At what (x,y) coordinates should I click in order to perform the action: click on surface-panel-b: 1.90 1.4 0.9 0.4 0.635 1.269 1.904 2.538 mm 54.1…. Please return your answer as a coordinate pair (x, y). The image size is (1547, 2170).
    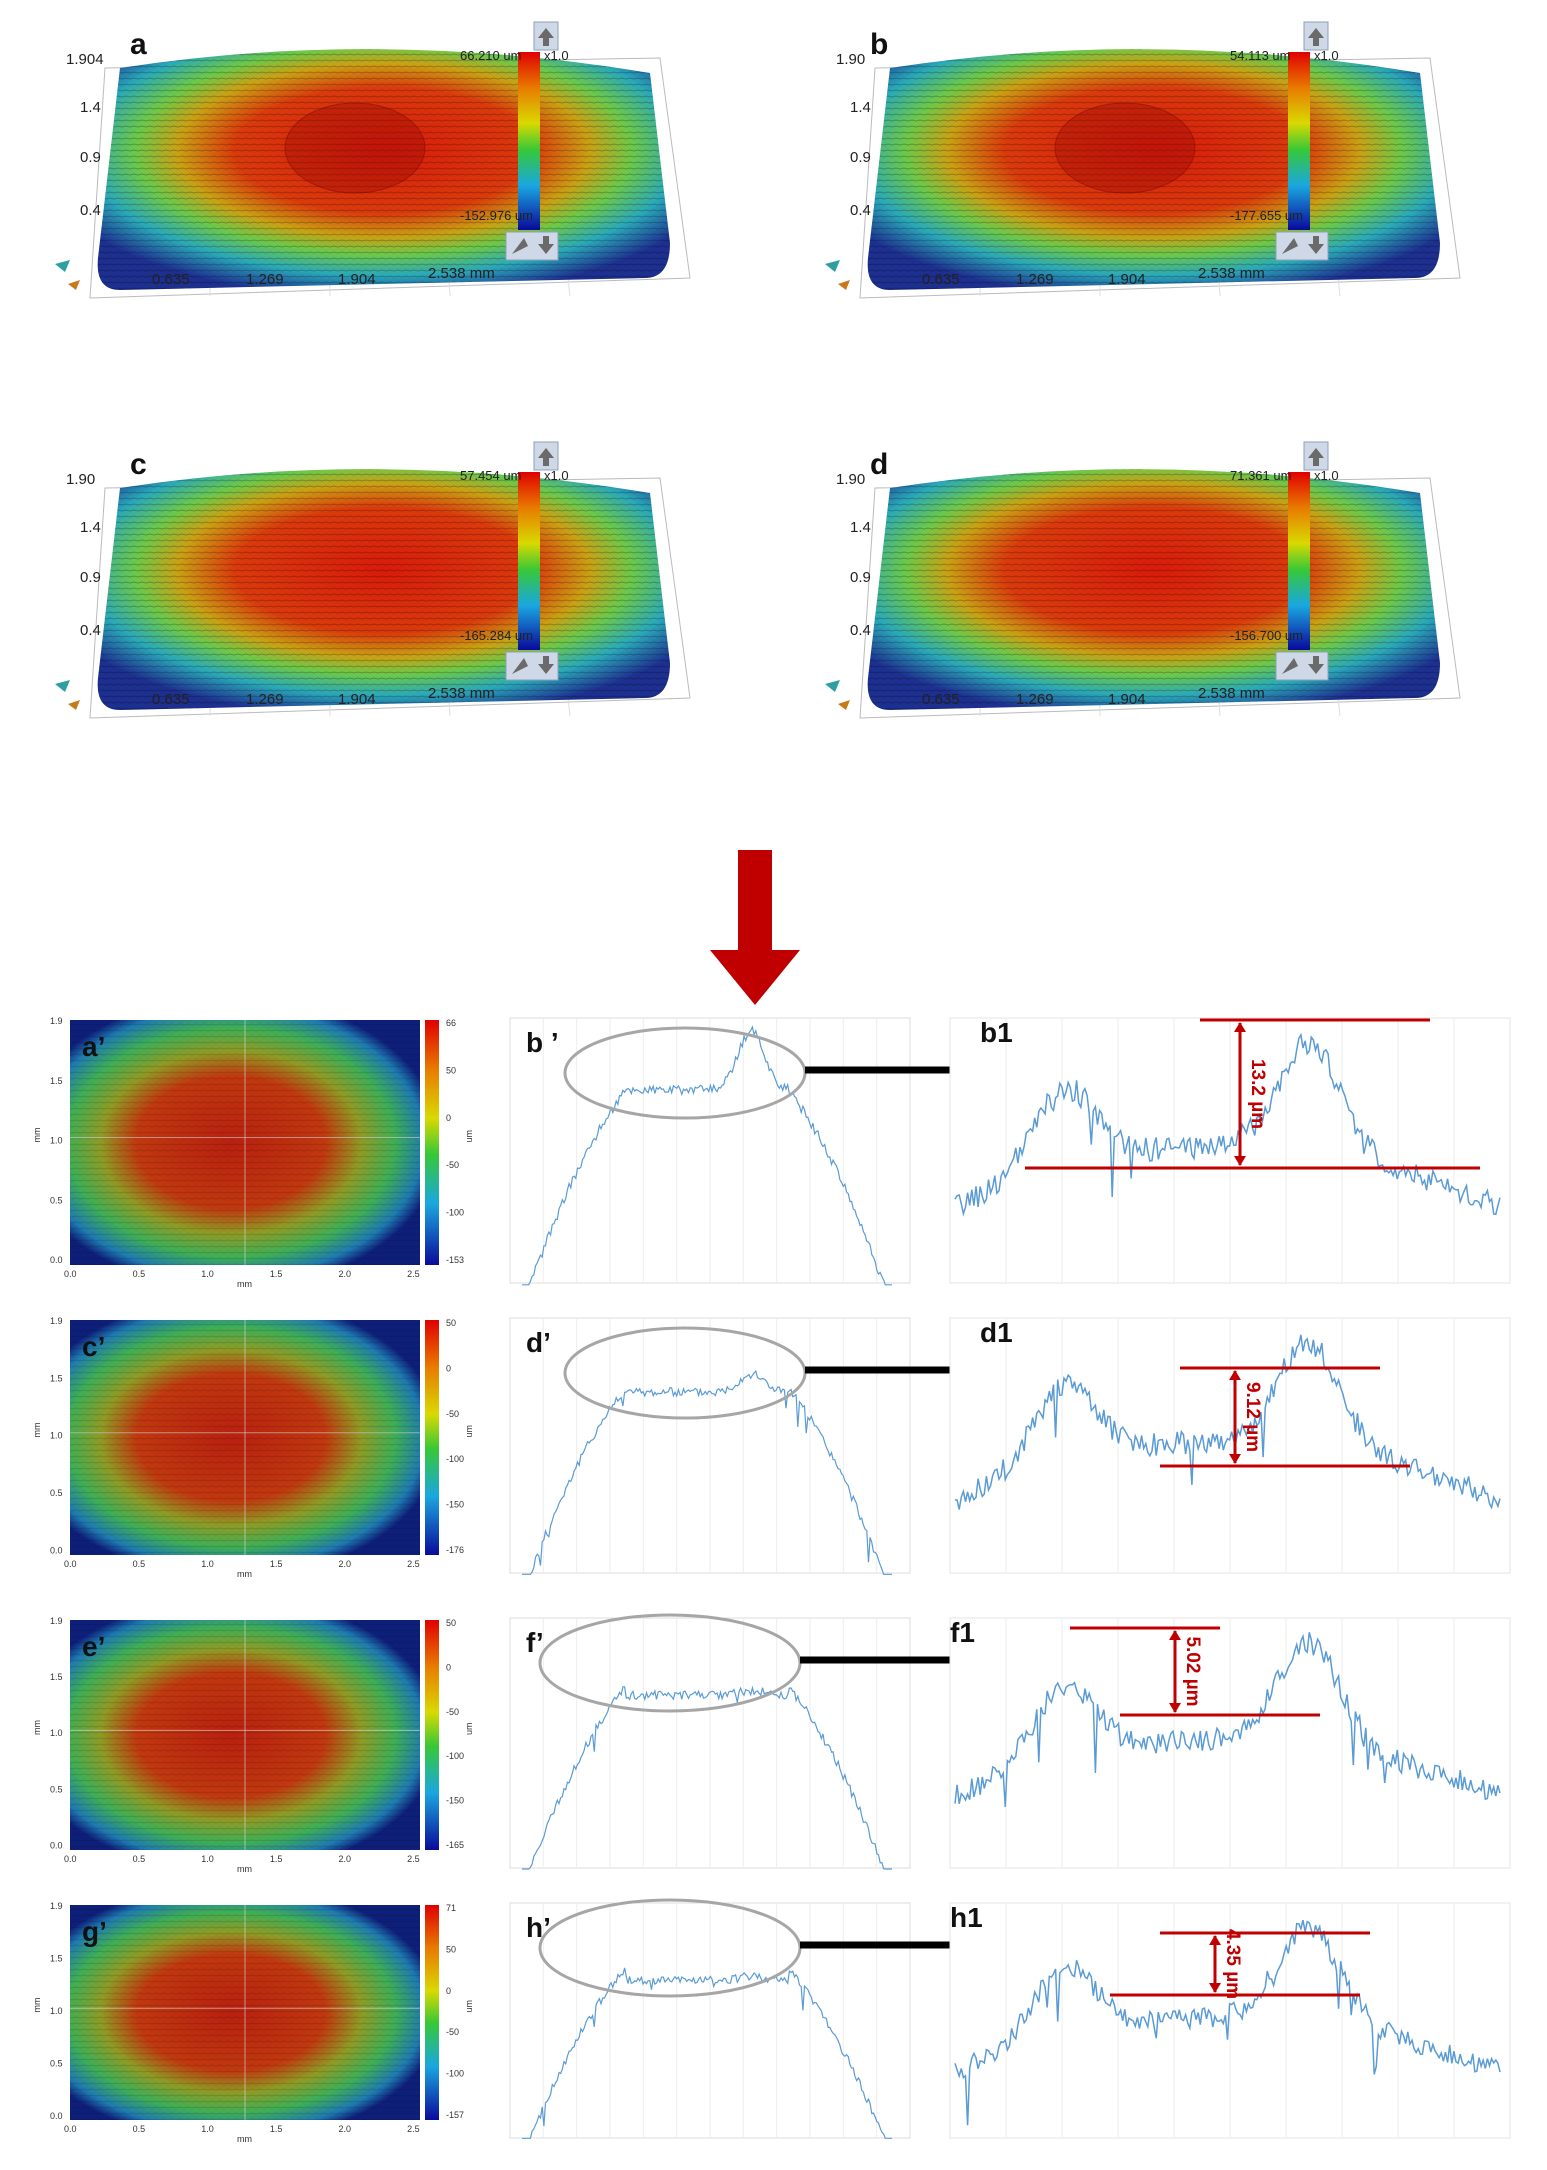
    Looking at the image, I should click on (1170, 219).